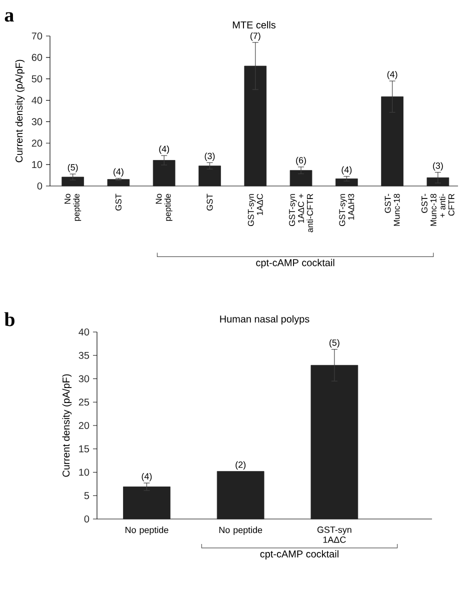  Describe the element at coordinates (241, 465) in the screenshot. I see `annotation: (2)` at that location.